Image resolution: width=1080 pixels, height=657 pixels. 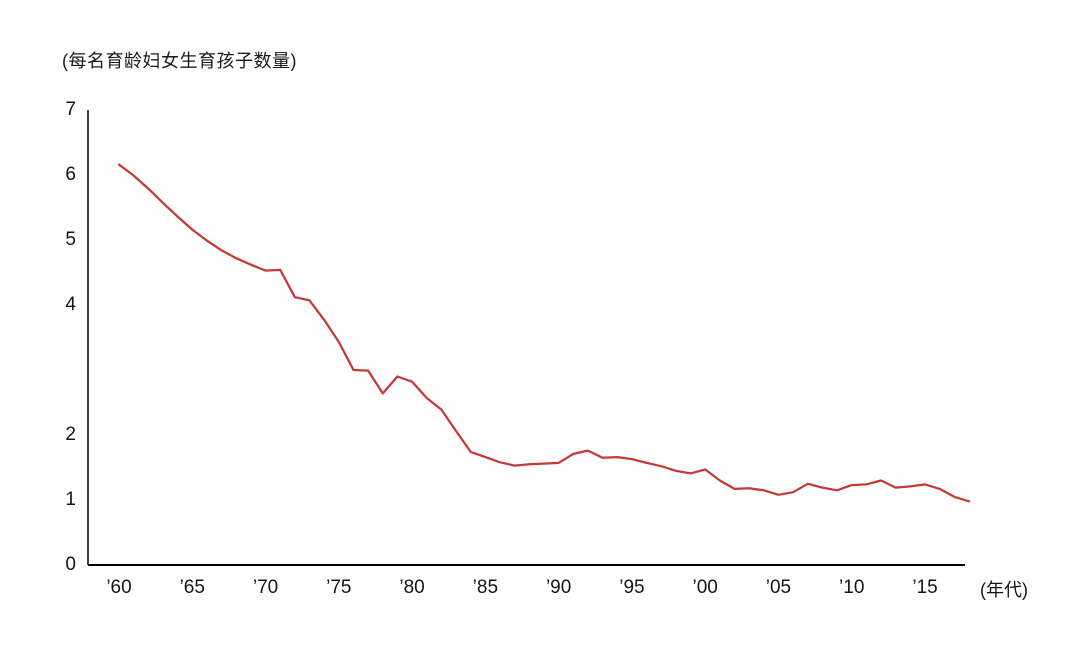 I want to click on x-axis-unit-label: (年代), so click(x=1004, y=590).